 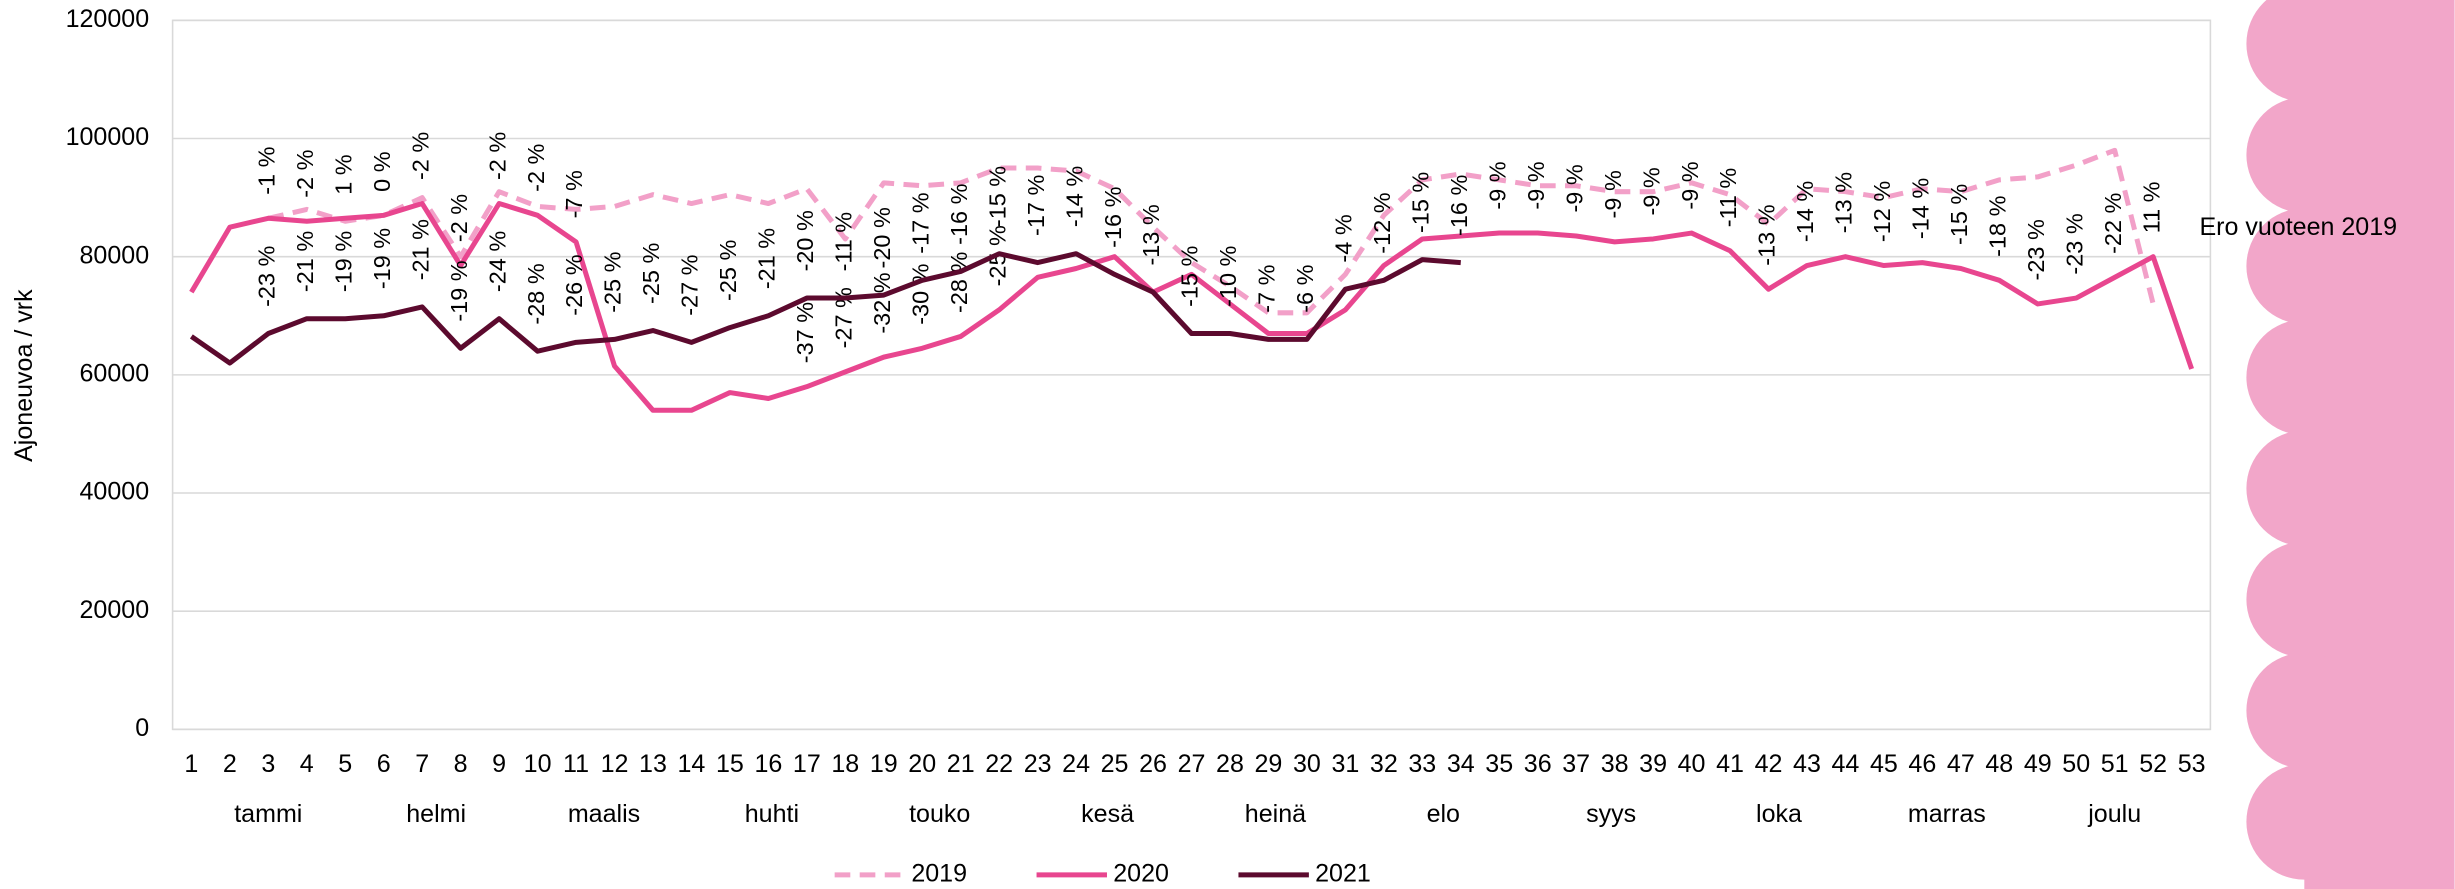 What do you see at coordinates (1345, 764) in the screenshot?
I see `x-tick-label: 31` at bounding box center [1345, 764].